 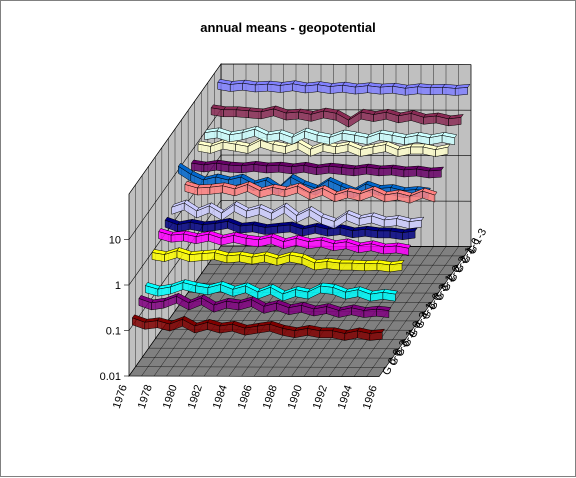 What do you see at coordinates (120, 396) in the screenshot?
I see `x-tick-label: 1976` at bounding box center [120, 396].